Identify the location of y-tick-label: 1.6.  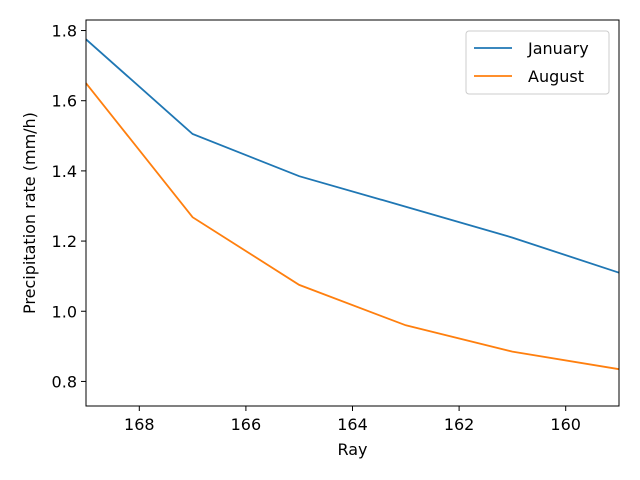
(64, 101).